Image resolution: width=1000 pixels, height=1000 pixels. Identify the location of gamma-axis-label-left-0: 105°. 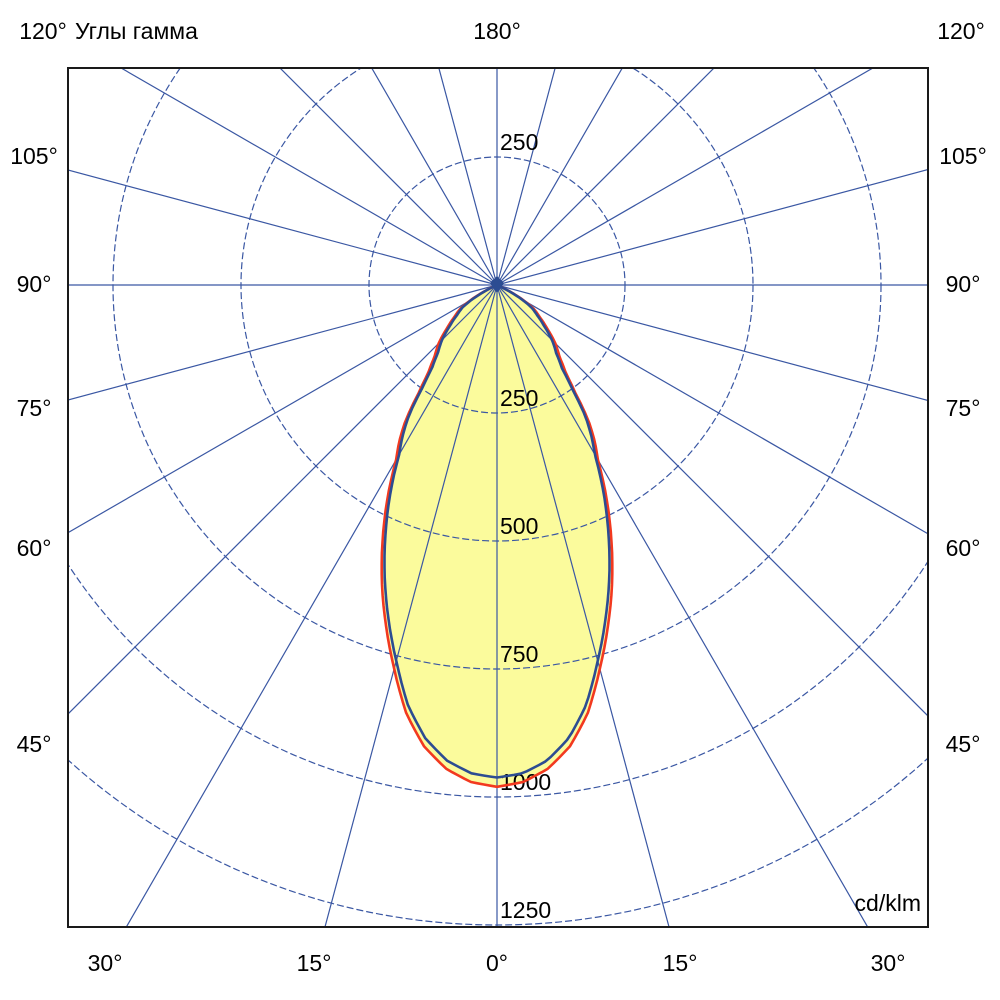
(34, 156).